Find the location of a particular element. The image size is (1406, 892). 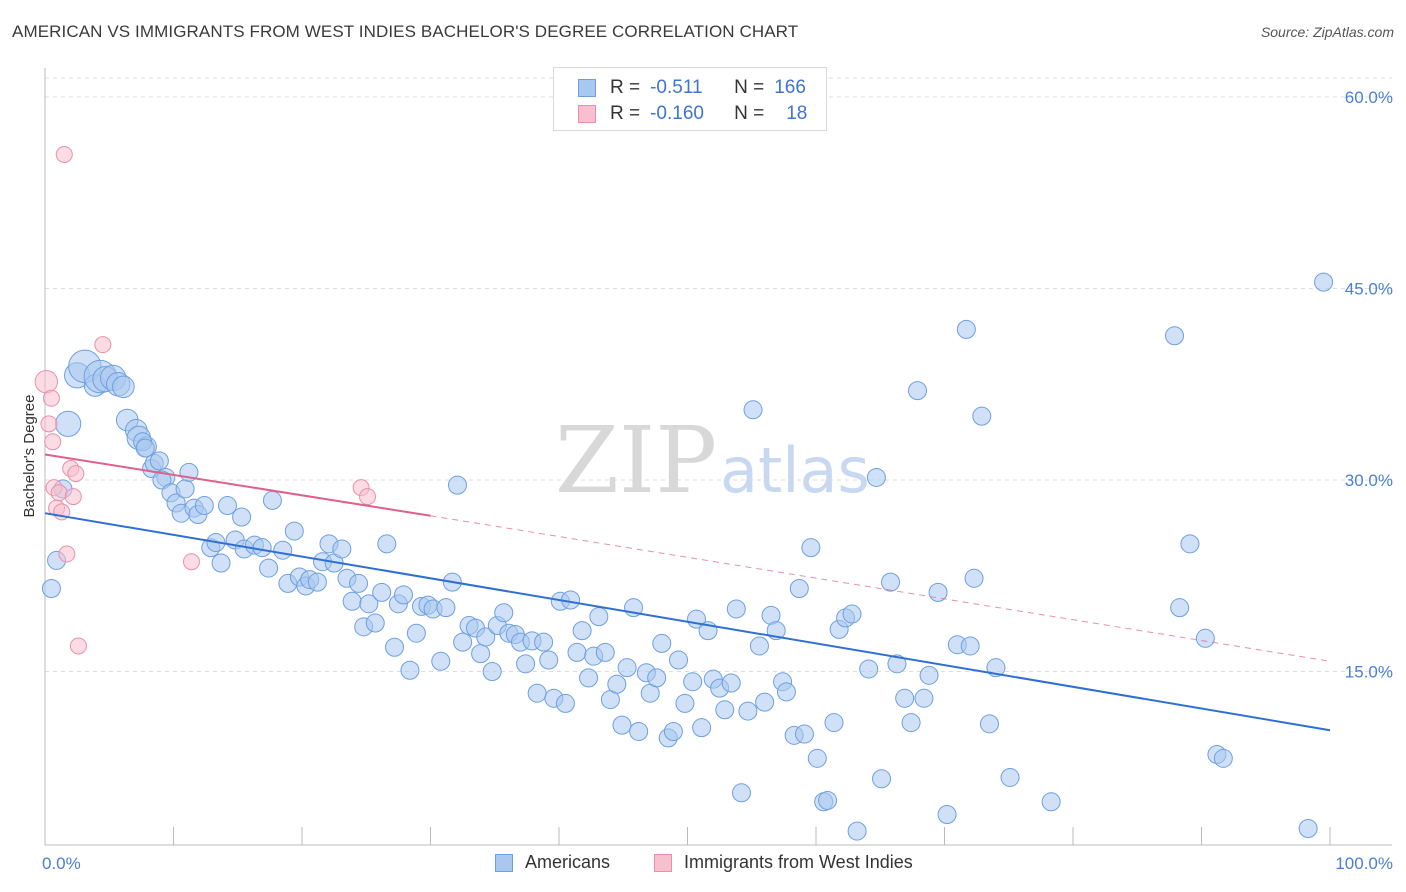

legend-label-west-indies: Immigrants from West Indies is located at coordinates (798, 862).